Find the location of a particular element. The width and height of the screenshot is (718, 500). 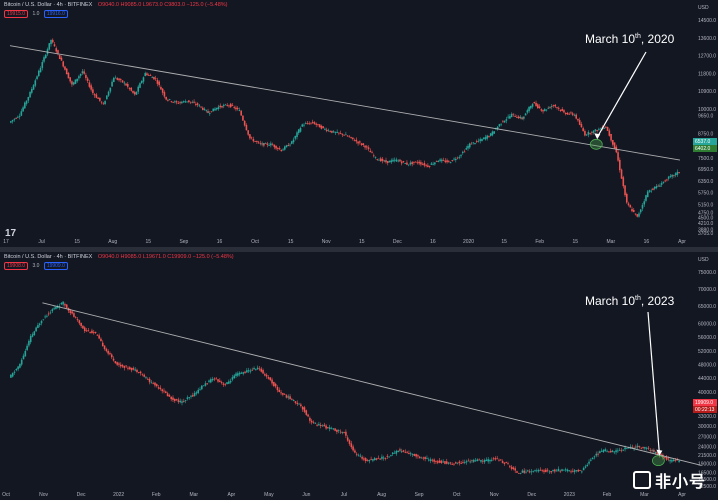

price-badge-label: 6537.0 is located at coordinates (703, 142).